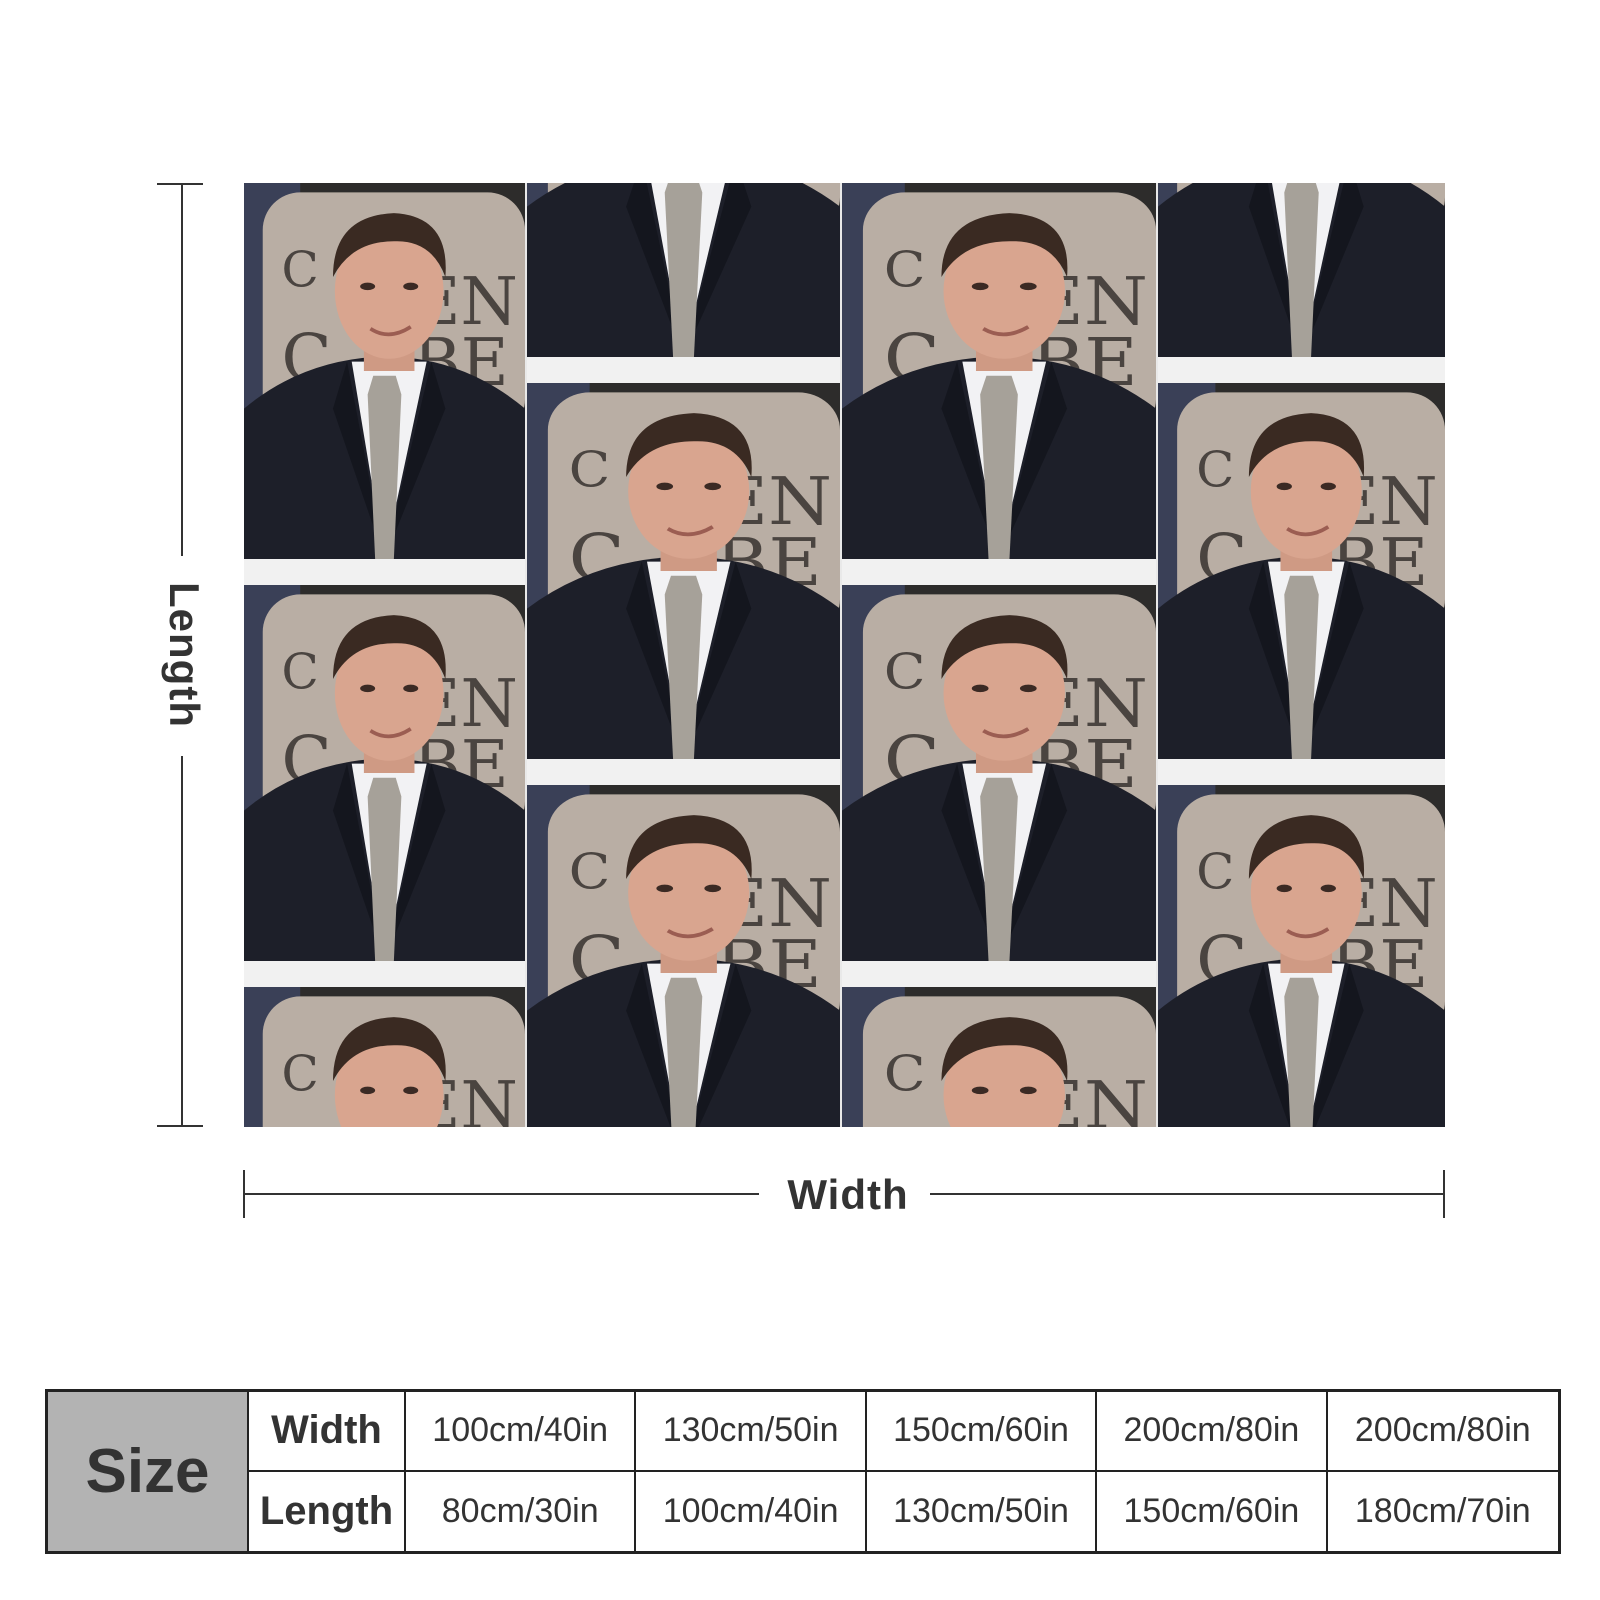 Image resolution: width=1600 pixels, height=1600 pixels. I want to click on width-line-left, so click(501, 1194).